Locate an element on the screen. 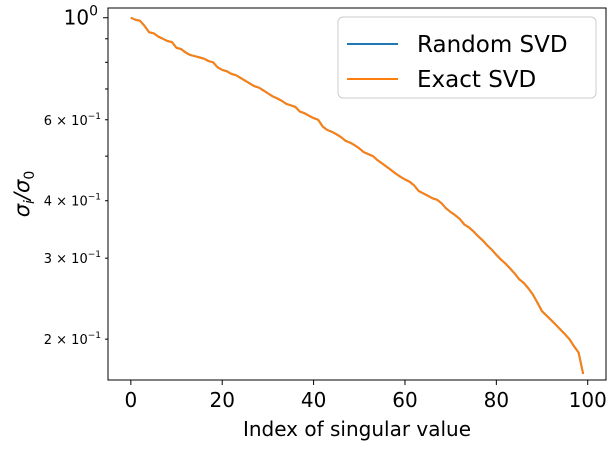  y-label-slash: / is located at coordinates (22, 196).